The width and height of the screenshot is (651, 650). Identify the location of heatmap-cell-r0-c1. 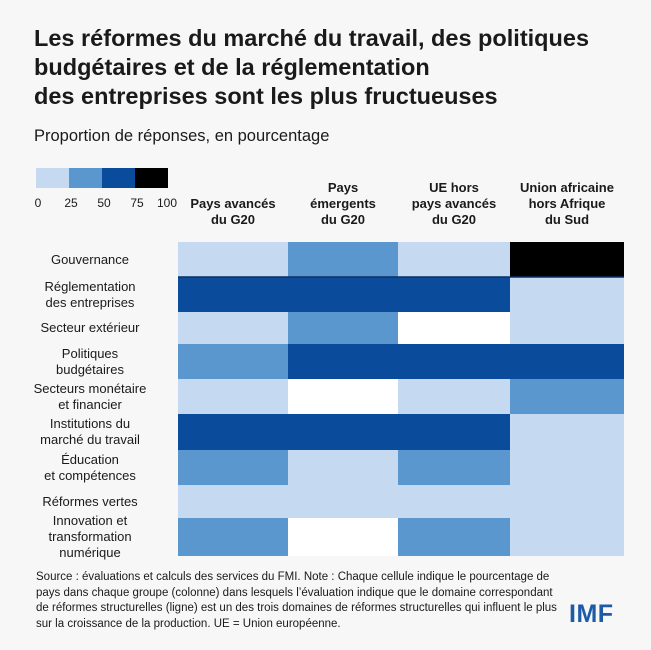
(343, 259).